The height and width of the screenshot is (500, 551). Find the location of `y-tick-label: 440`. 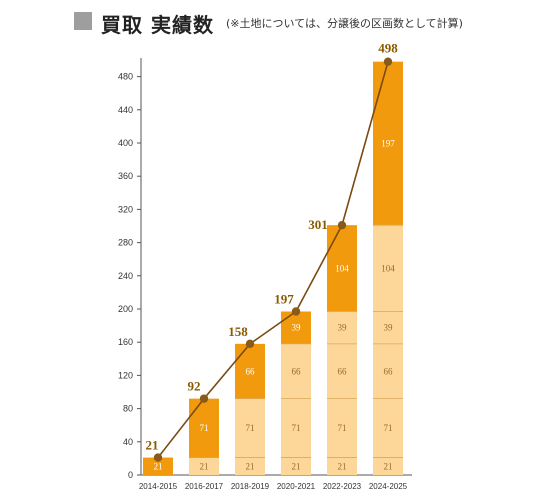

y-tick-label: 440 is located at coordinates (125, 110).